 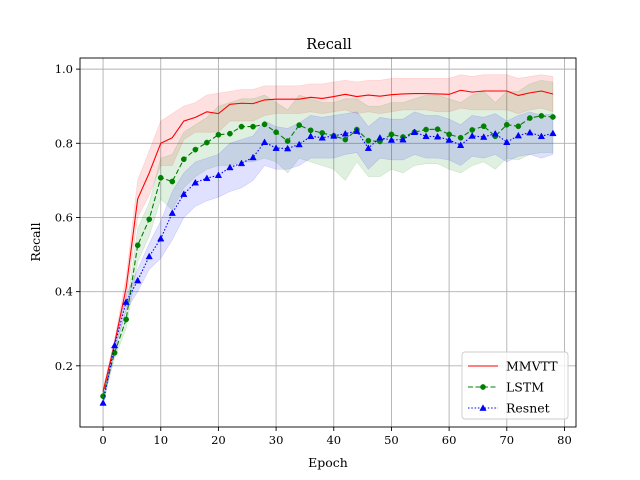 I want to click on x-tick-label: 10, so click(x=160, y=440).